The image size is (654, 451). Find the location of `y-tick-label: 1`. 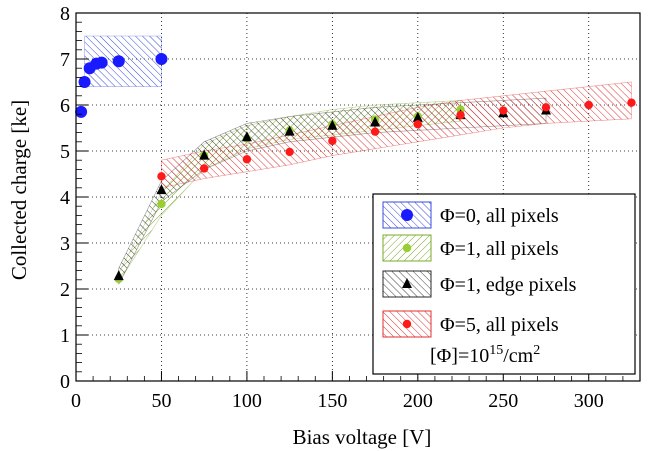

y-tick-label: 1 is located at coordinates (65, 336).